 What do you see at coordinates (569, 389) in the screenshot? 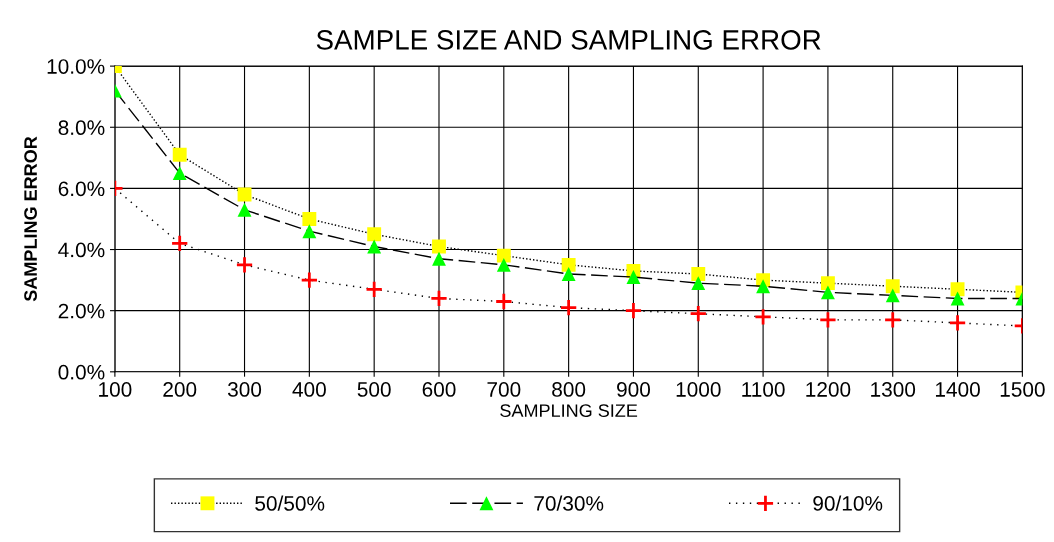
I see `x-tick-label: 800` at bounding box center [569, 389].